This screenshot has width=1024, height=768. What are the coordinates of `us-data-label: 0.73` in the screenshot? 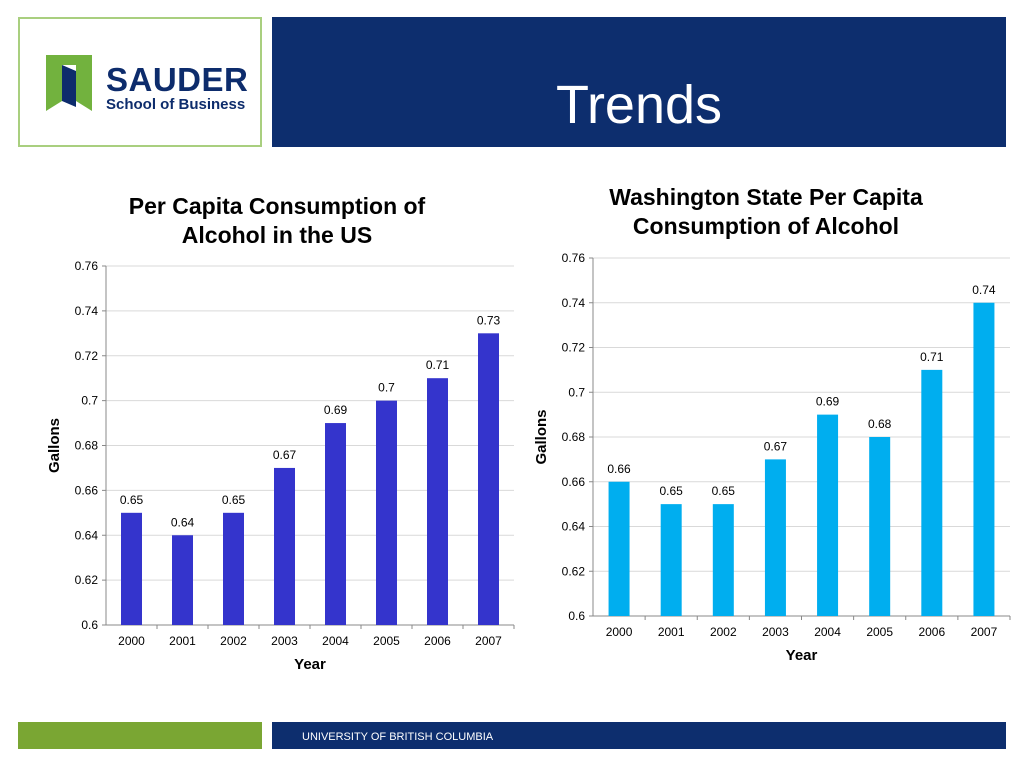 It's located at (489, 320).